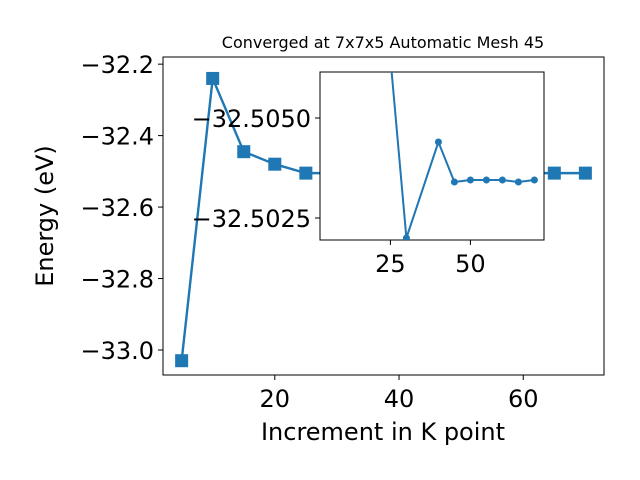 The height and width of the screenshot is (480, 640). What do you see at coordinates (45, 216) in the screenshot?
I see `y-axis-label: Energy (eV)` at bounding box center [45, 216].